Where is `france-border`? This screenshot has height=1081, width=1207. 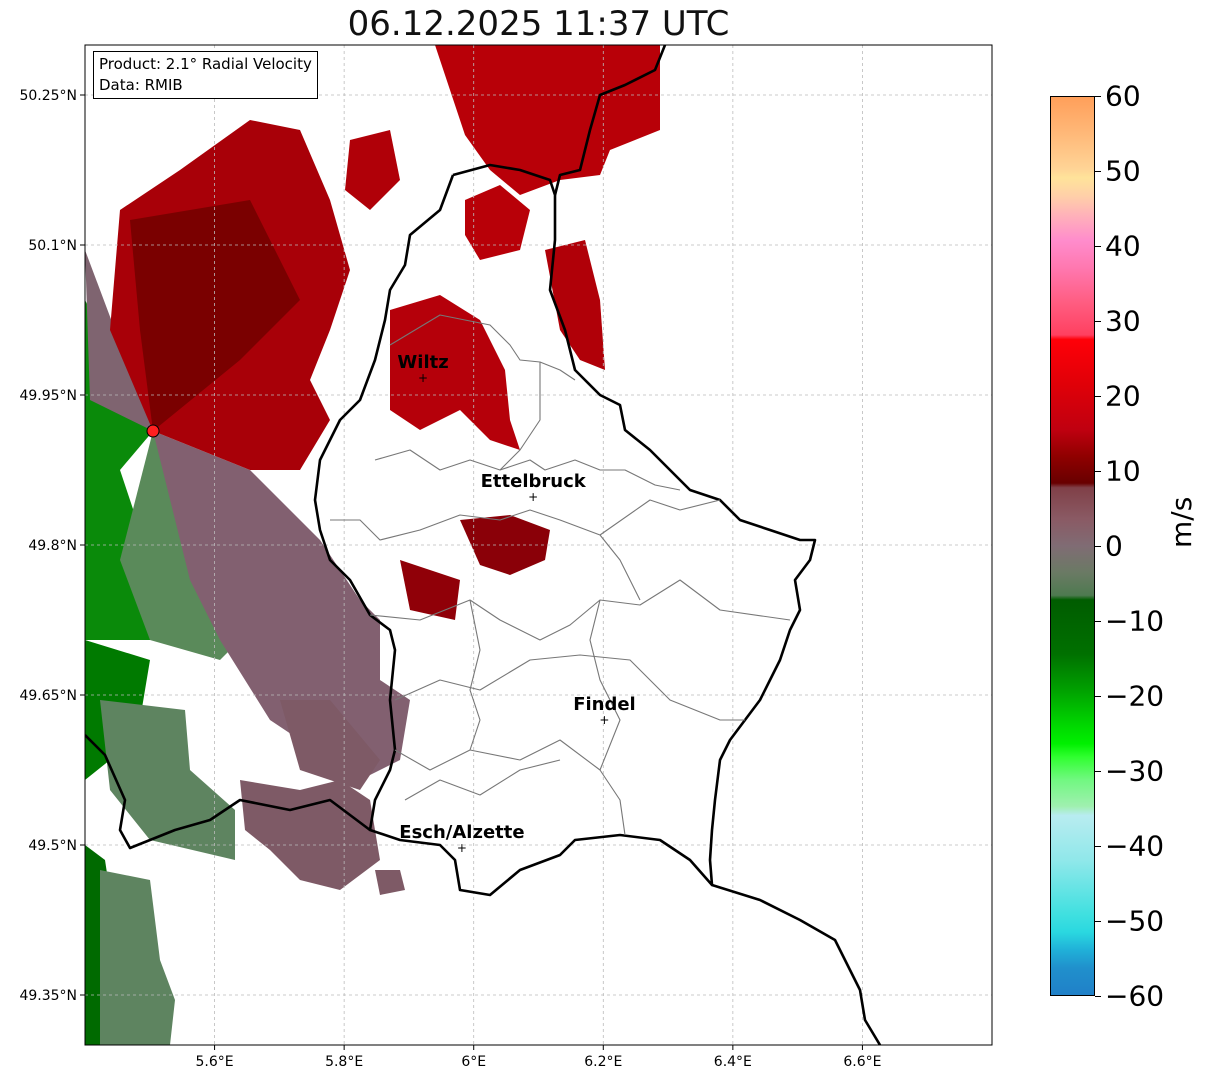 france-border is located at coordinates (228, 792).